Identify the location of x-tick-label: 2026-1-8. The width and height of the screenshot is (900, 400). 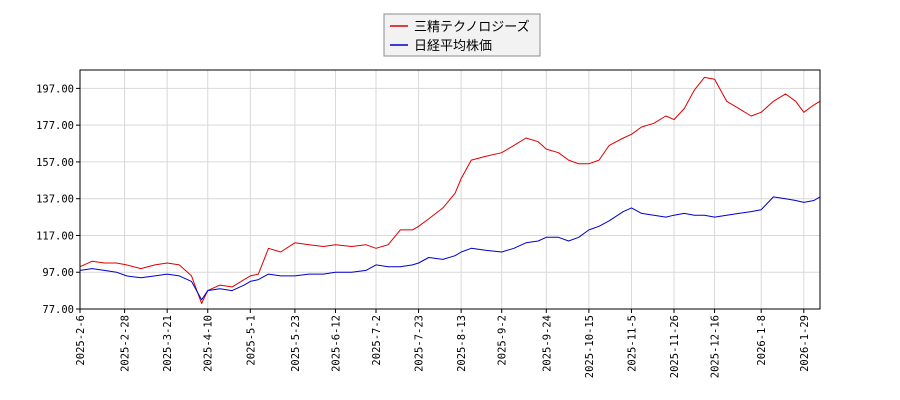
(762, 340).